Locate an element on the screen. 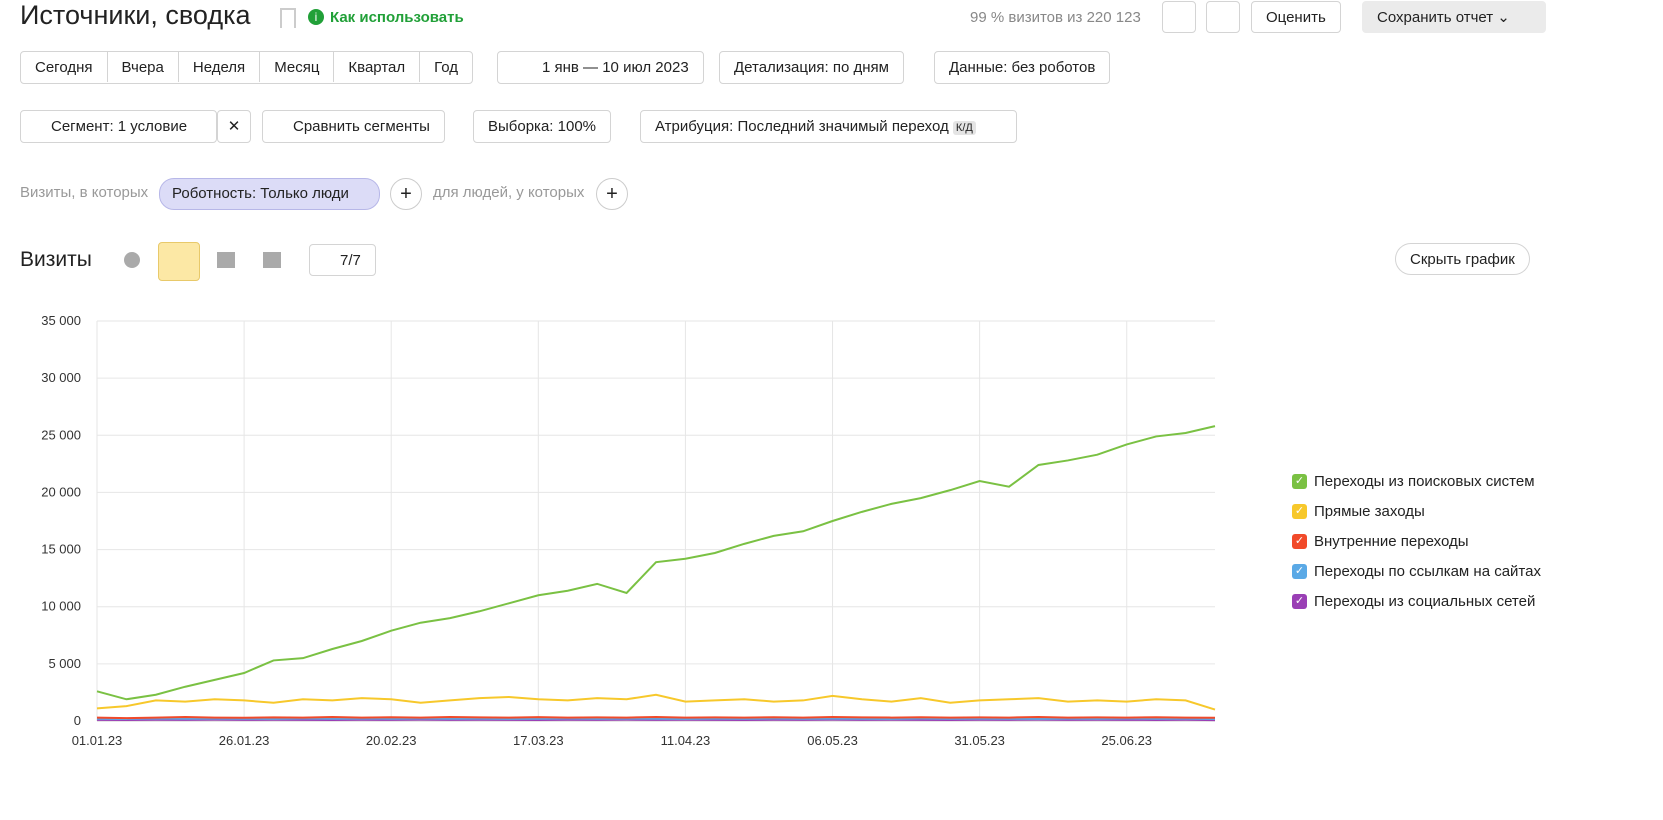 The height and width of the screenshot is (820, 1663). share-button is located at coordinates (1223, 17).